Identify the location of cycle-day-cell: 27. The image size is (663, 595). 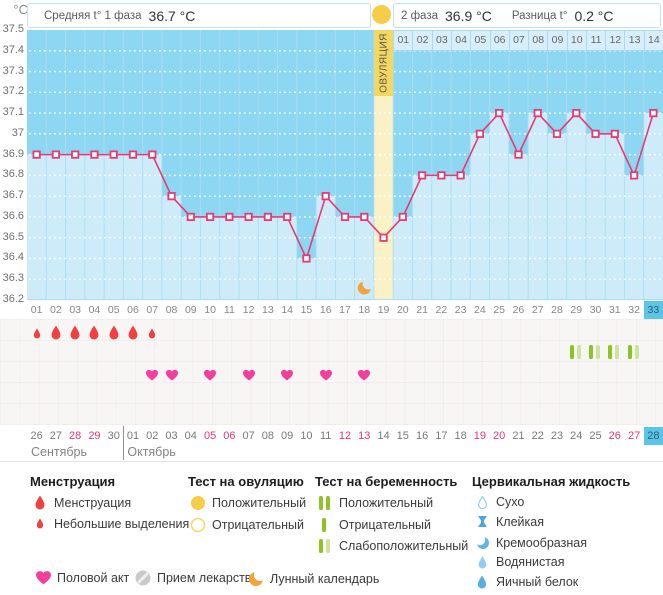
(537, 310).